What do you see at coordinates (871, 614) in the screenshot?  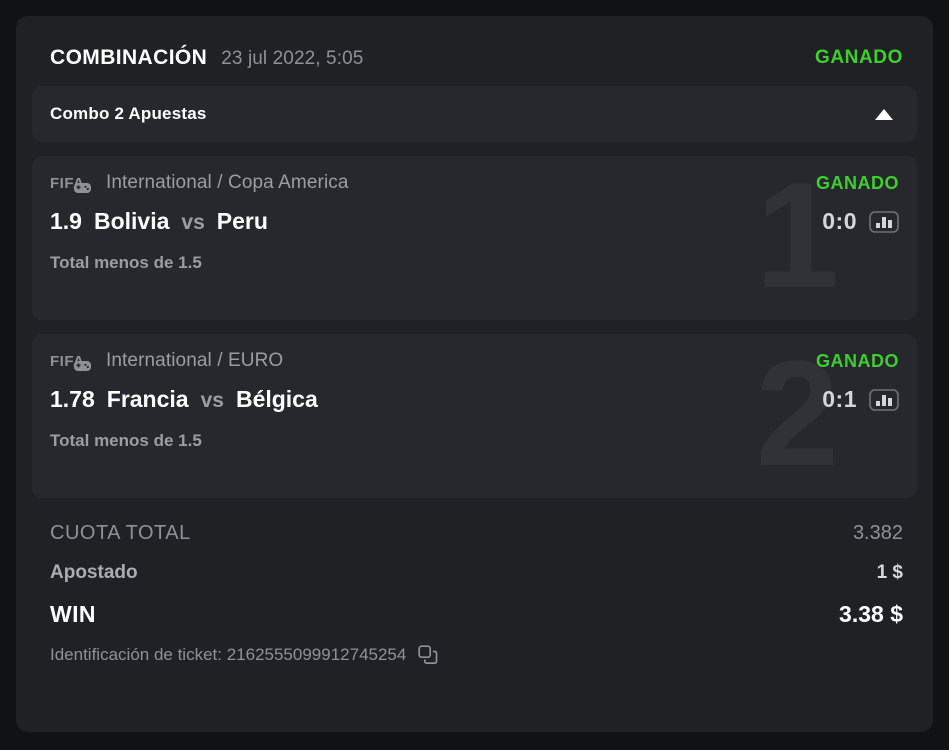 I see `win-value: 3.38 $` at bounding box center [871, 614].